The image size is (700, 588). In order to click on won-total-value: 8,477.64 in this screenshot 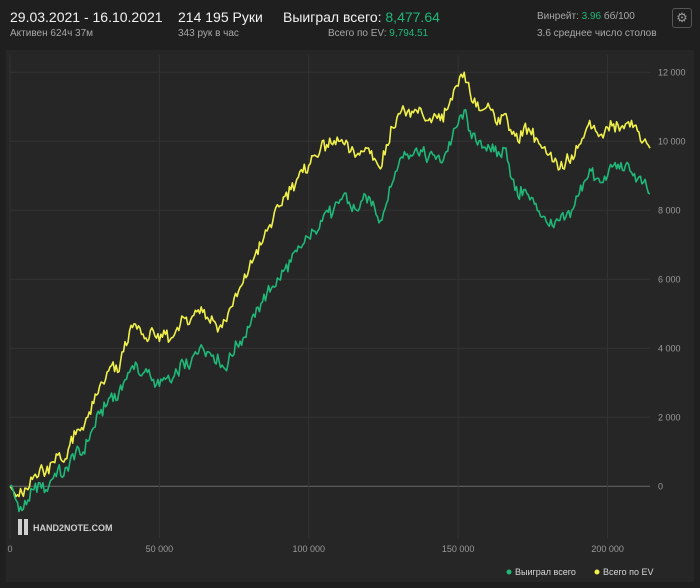, I will do `click(412, 17)`.